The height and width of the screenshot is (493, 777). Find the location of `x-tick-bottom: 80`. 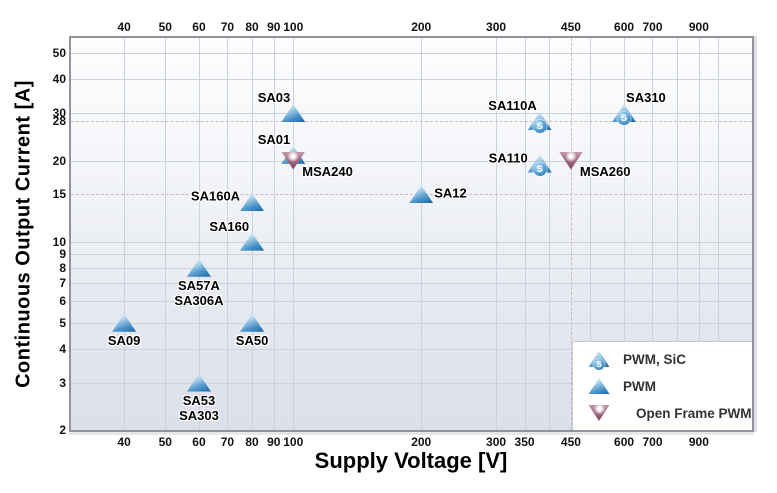

x-tick-bottom: 80 is located at coordinates (252, 442).